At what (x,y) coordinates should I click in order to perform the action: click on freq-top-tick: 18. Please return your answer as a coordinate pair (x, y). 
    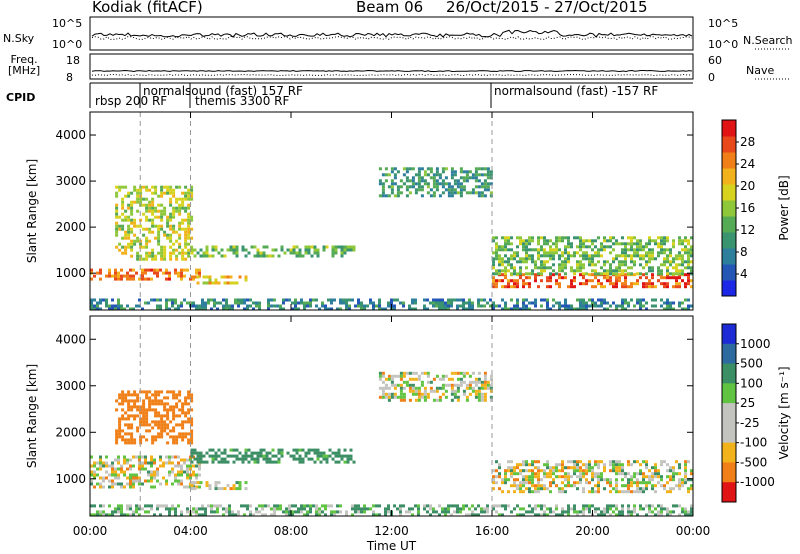
    Looking at the image, I should click on (73, 60).